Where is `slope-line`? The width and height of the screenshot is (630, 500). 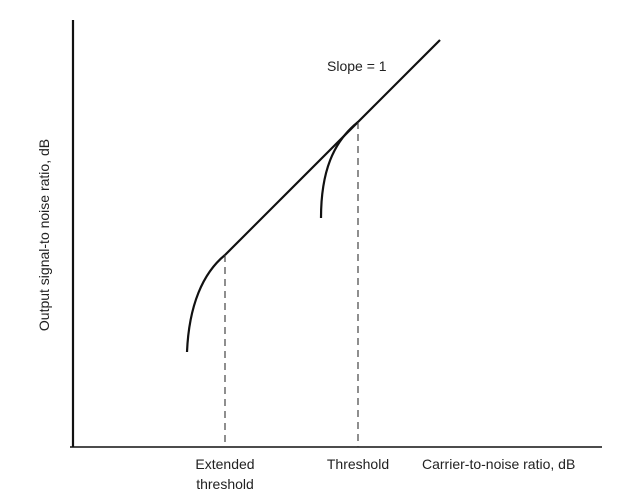 slope-line is located at coordinates (332, 147).